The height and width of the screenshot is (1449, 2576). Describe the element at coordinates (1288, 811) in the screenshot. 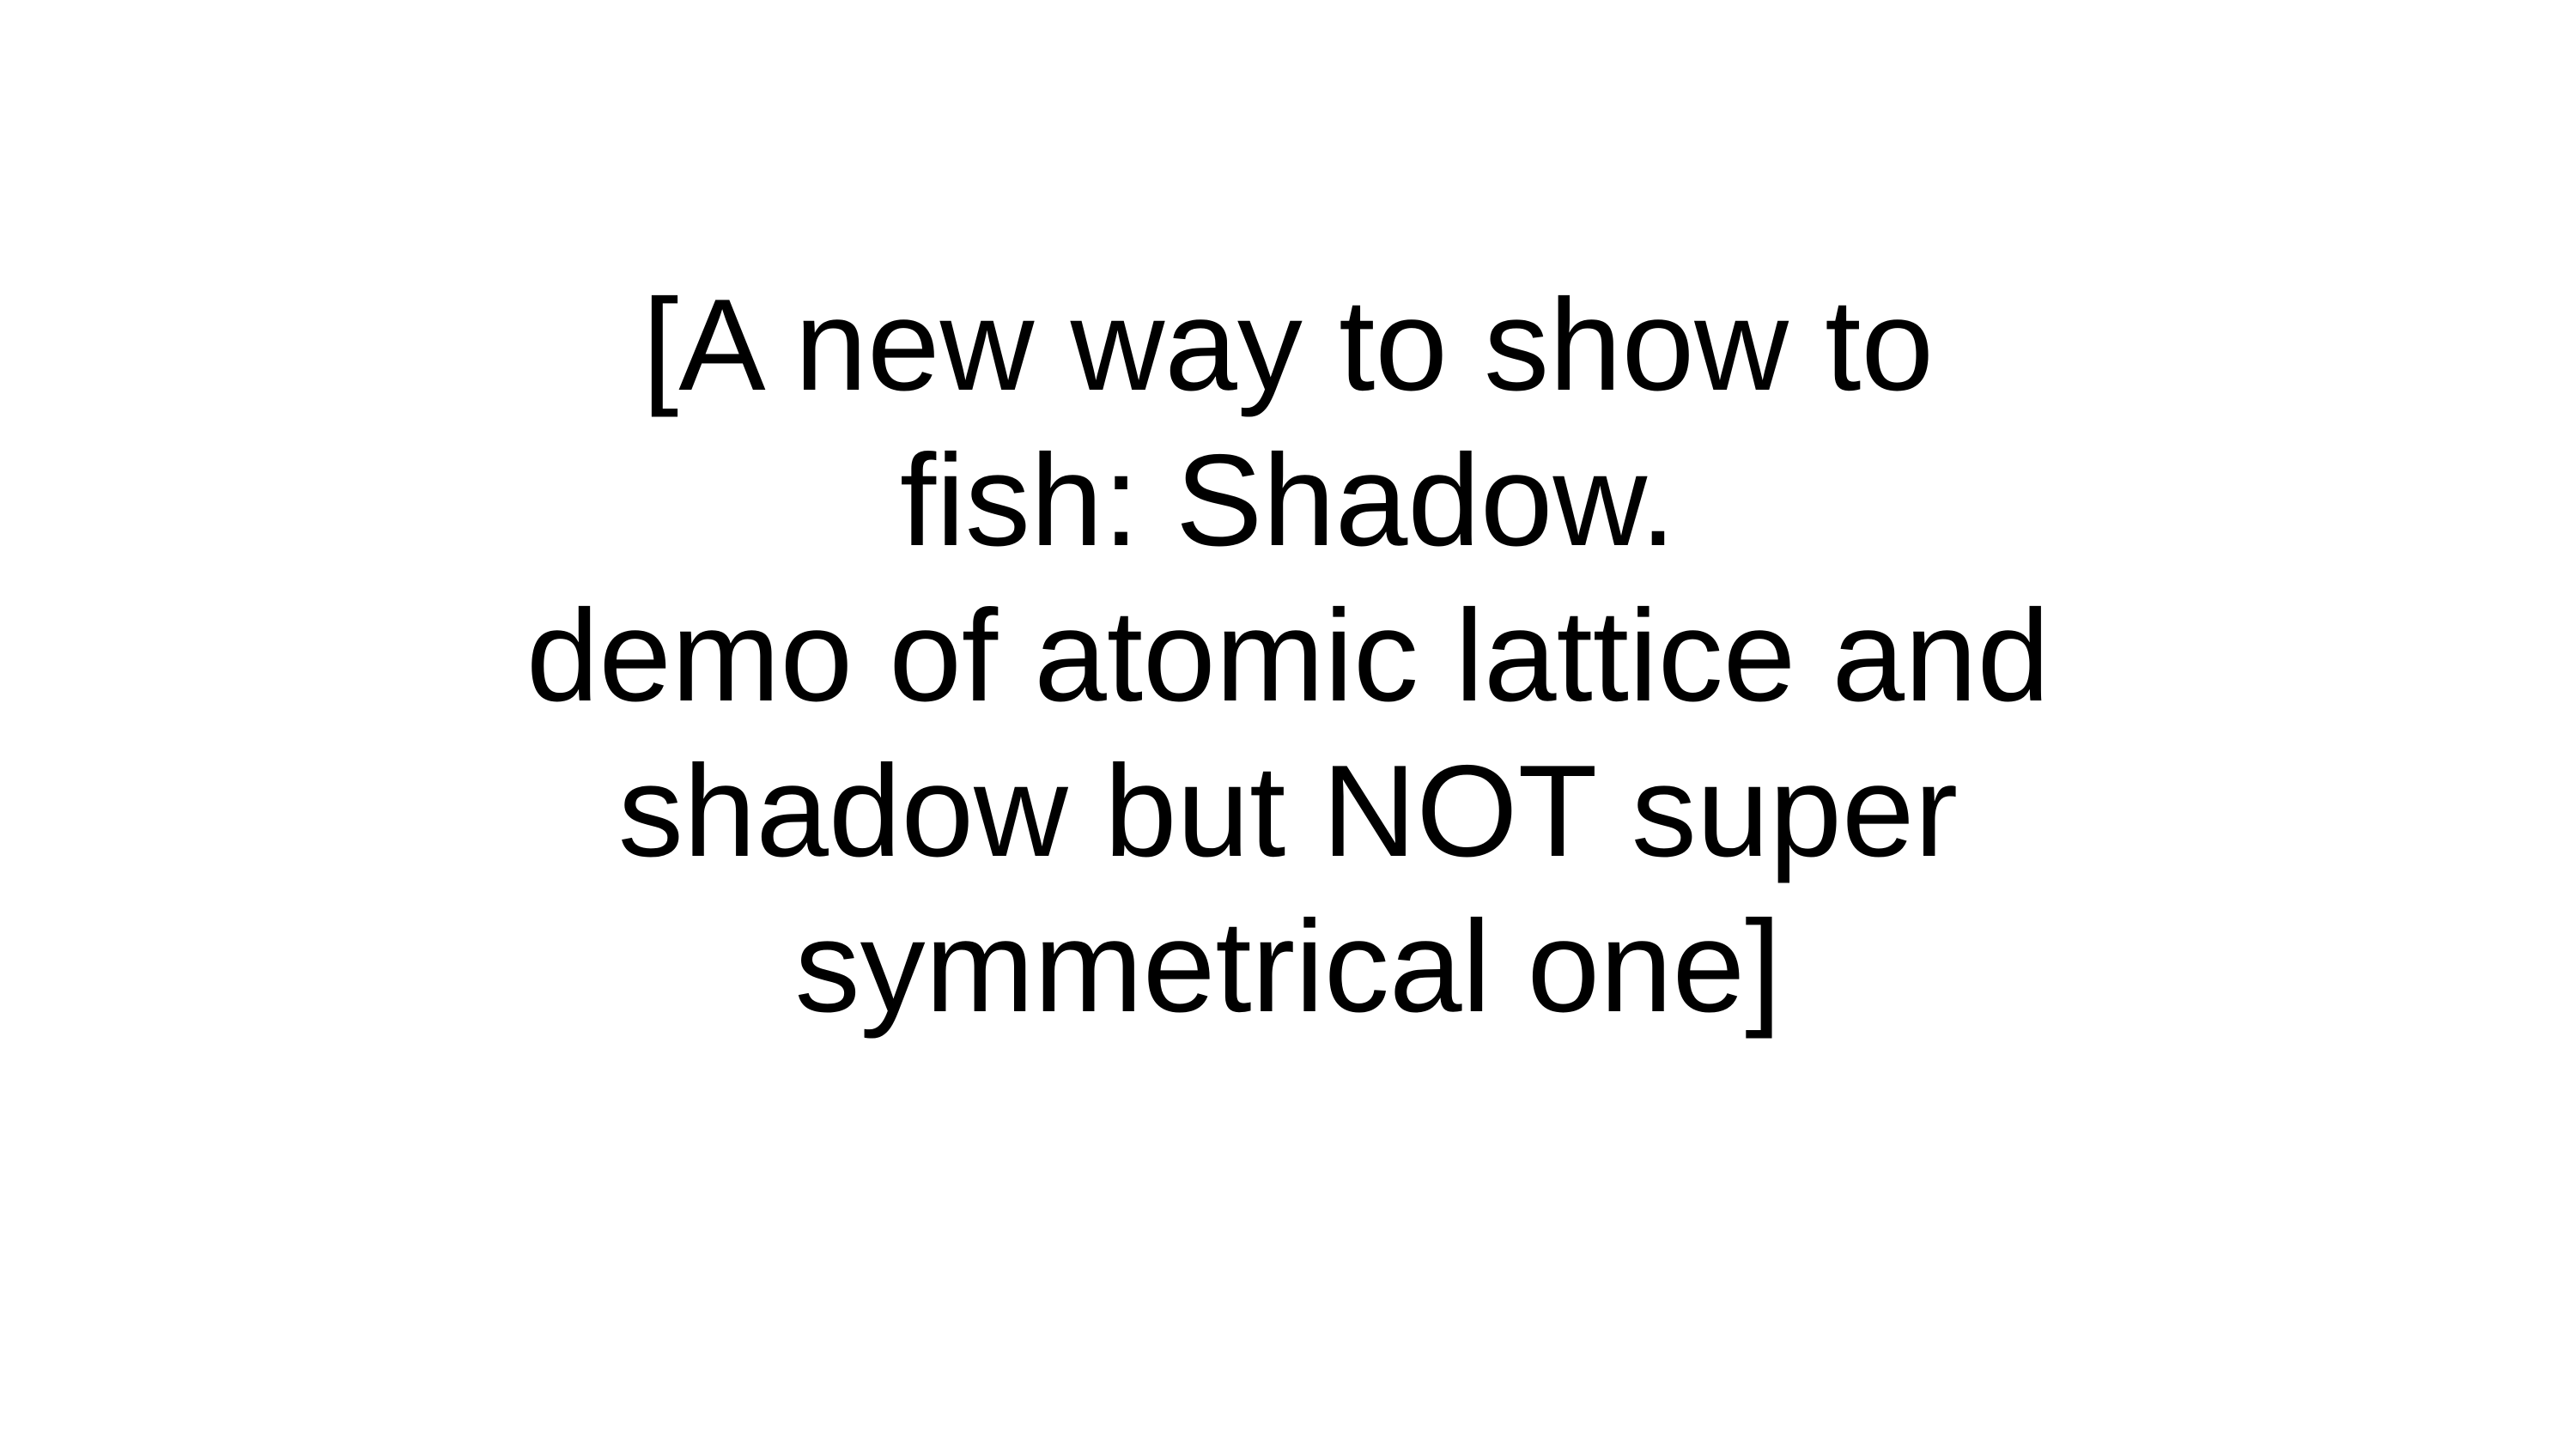

I see `text-line-4: shadow but NOT super` at that location.